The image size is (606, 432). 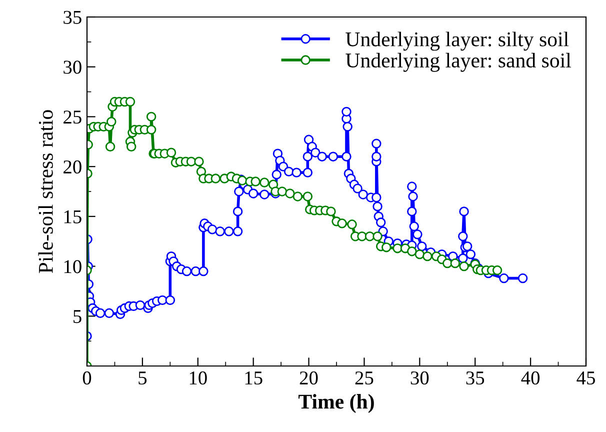 What do you see at coordinates (364, 378) in the screenshot?
I see `x-tick-label: 25` at bounding box center [364, 378].